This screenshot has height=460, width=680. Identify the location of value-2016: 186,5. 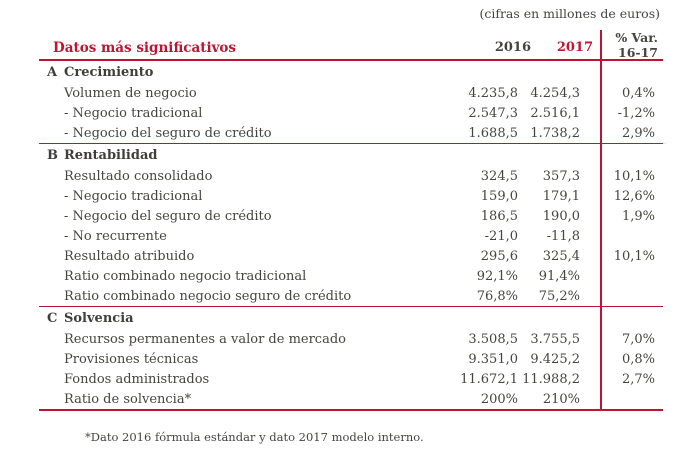
(499, 216).